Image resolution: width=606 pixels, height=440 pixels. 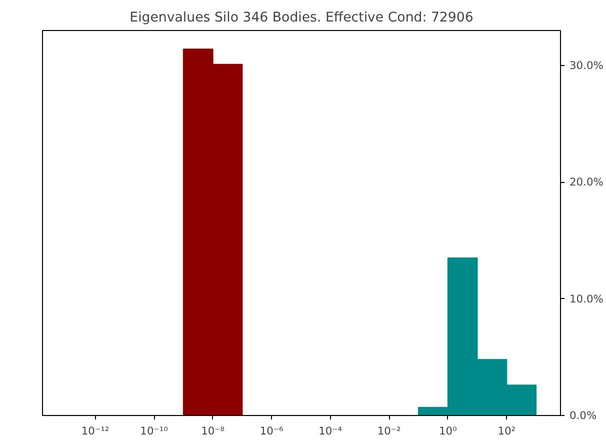 I want to click on y-tick-label: 0.0%, so click(x=583, y=415).